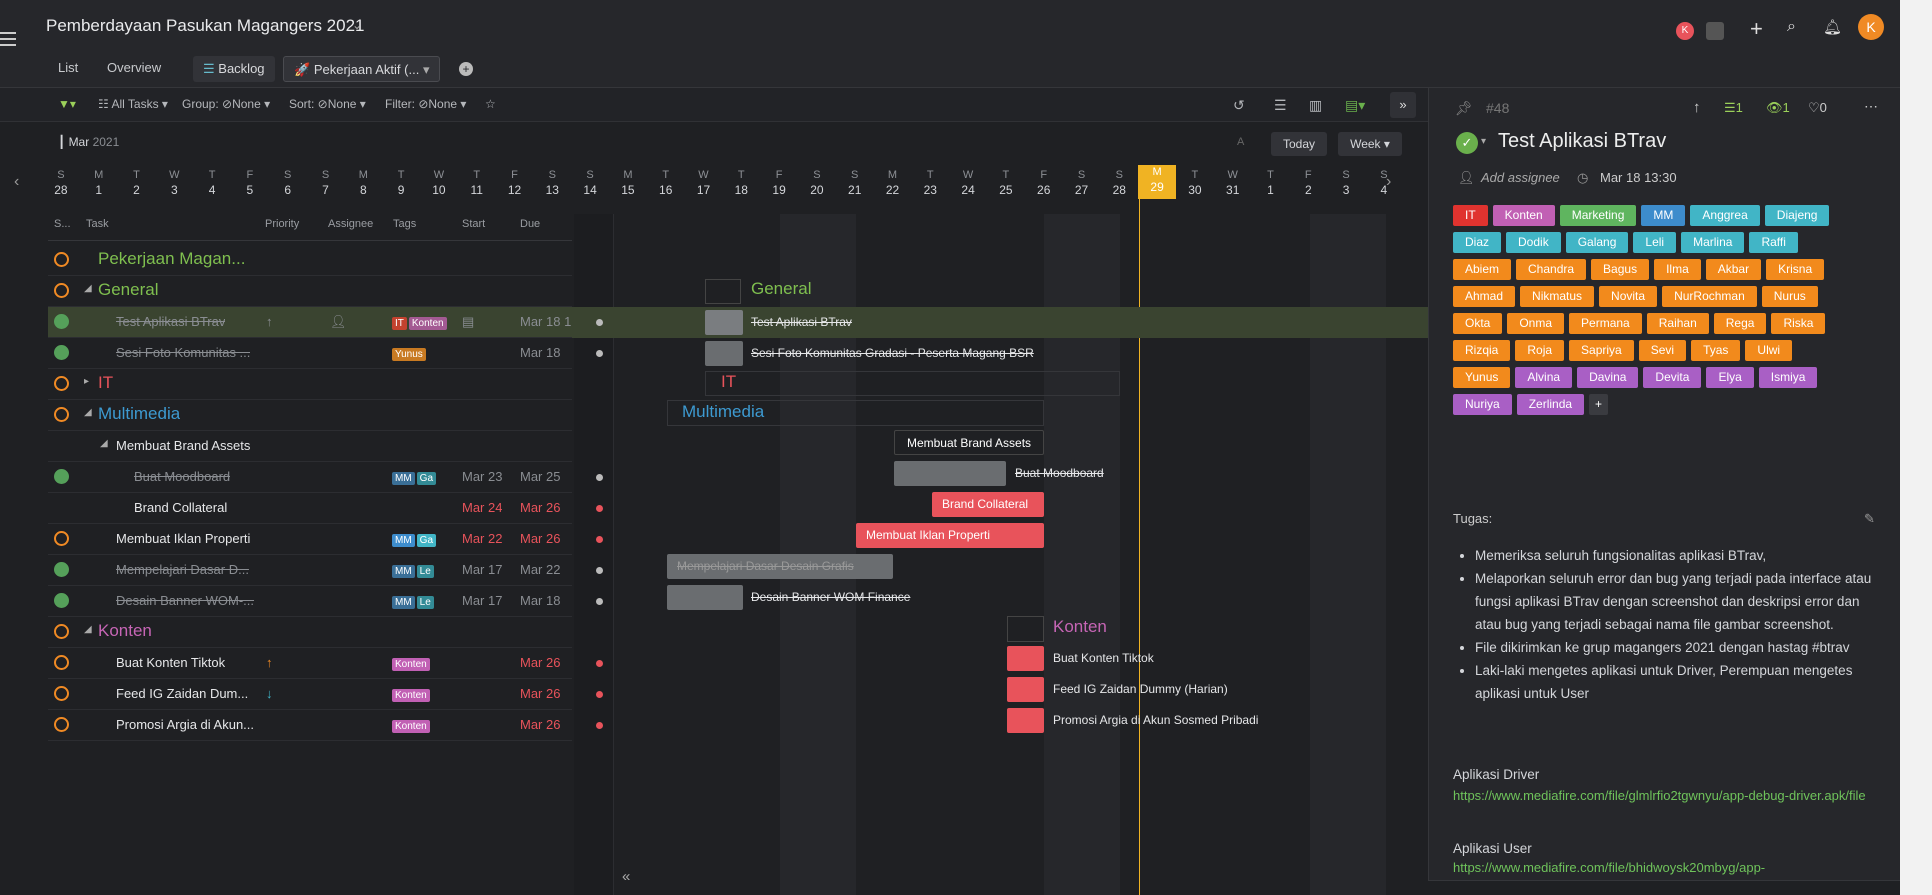 The width and height of the screenshot is (1932, 895). Describe the element at coordinates (1620, 269) in the screenshot. I see `tag-chip: Bagus` at that location.